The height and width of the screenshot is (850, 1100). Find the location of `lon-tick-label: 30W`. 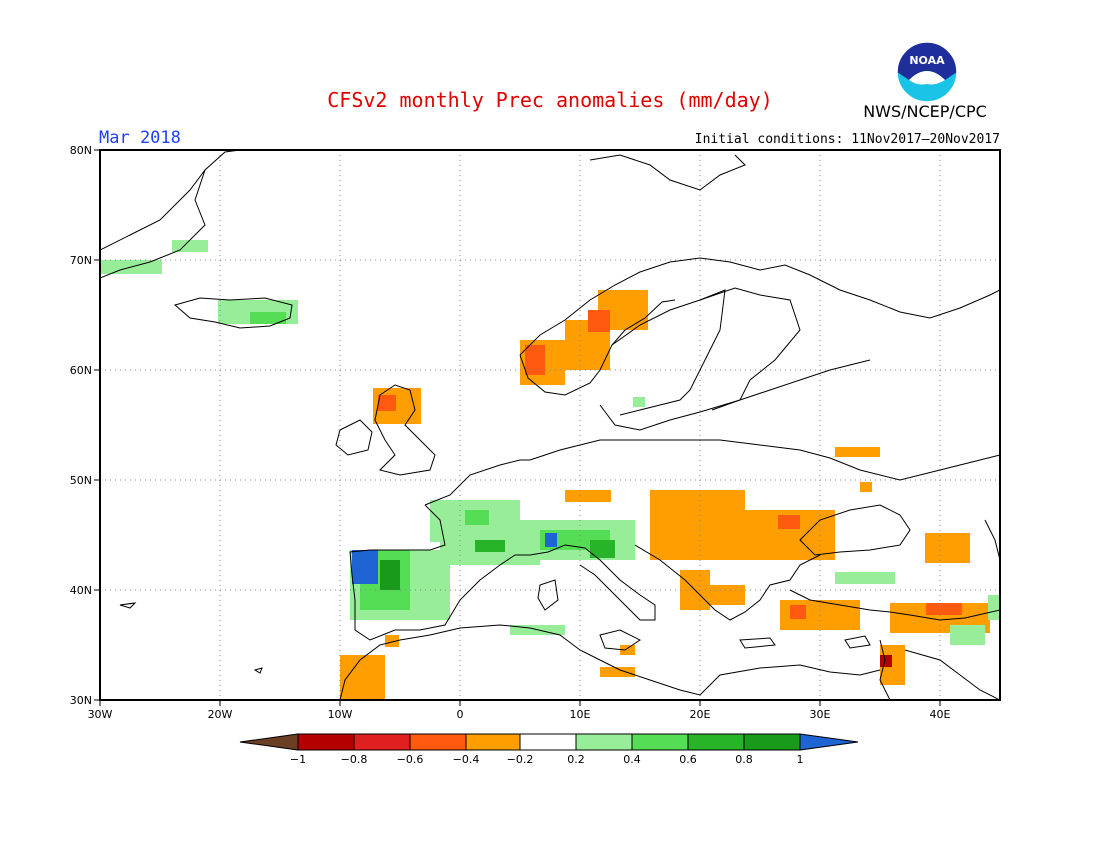

lon-tick-label: 30W is located at coordinates (100, 714).